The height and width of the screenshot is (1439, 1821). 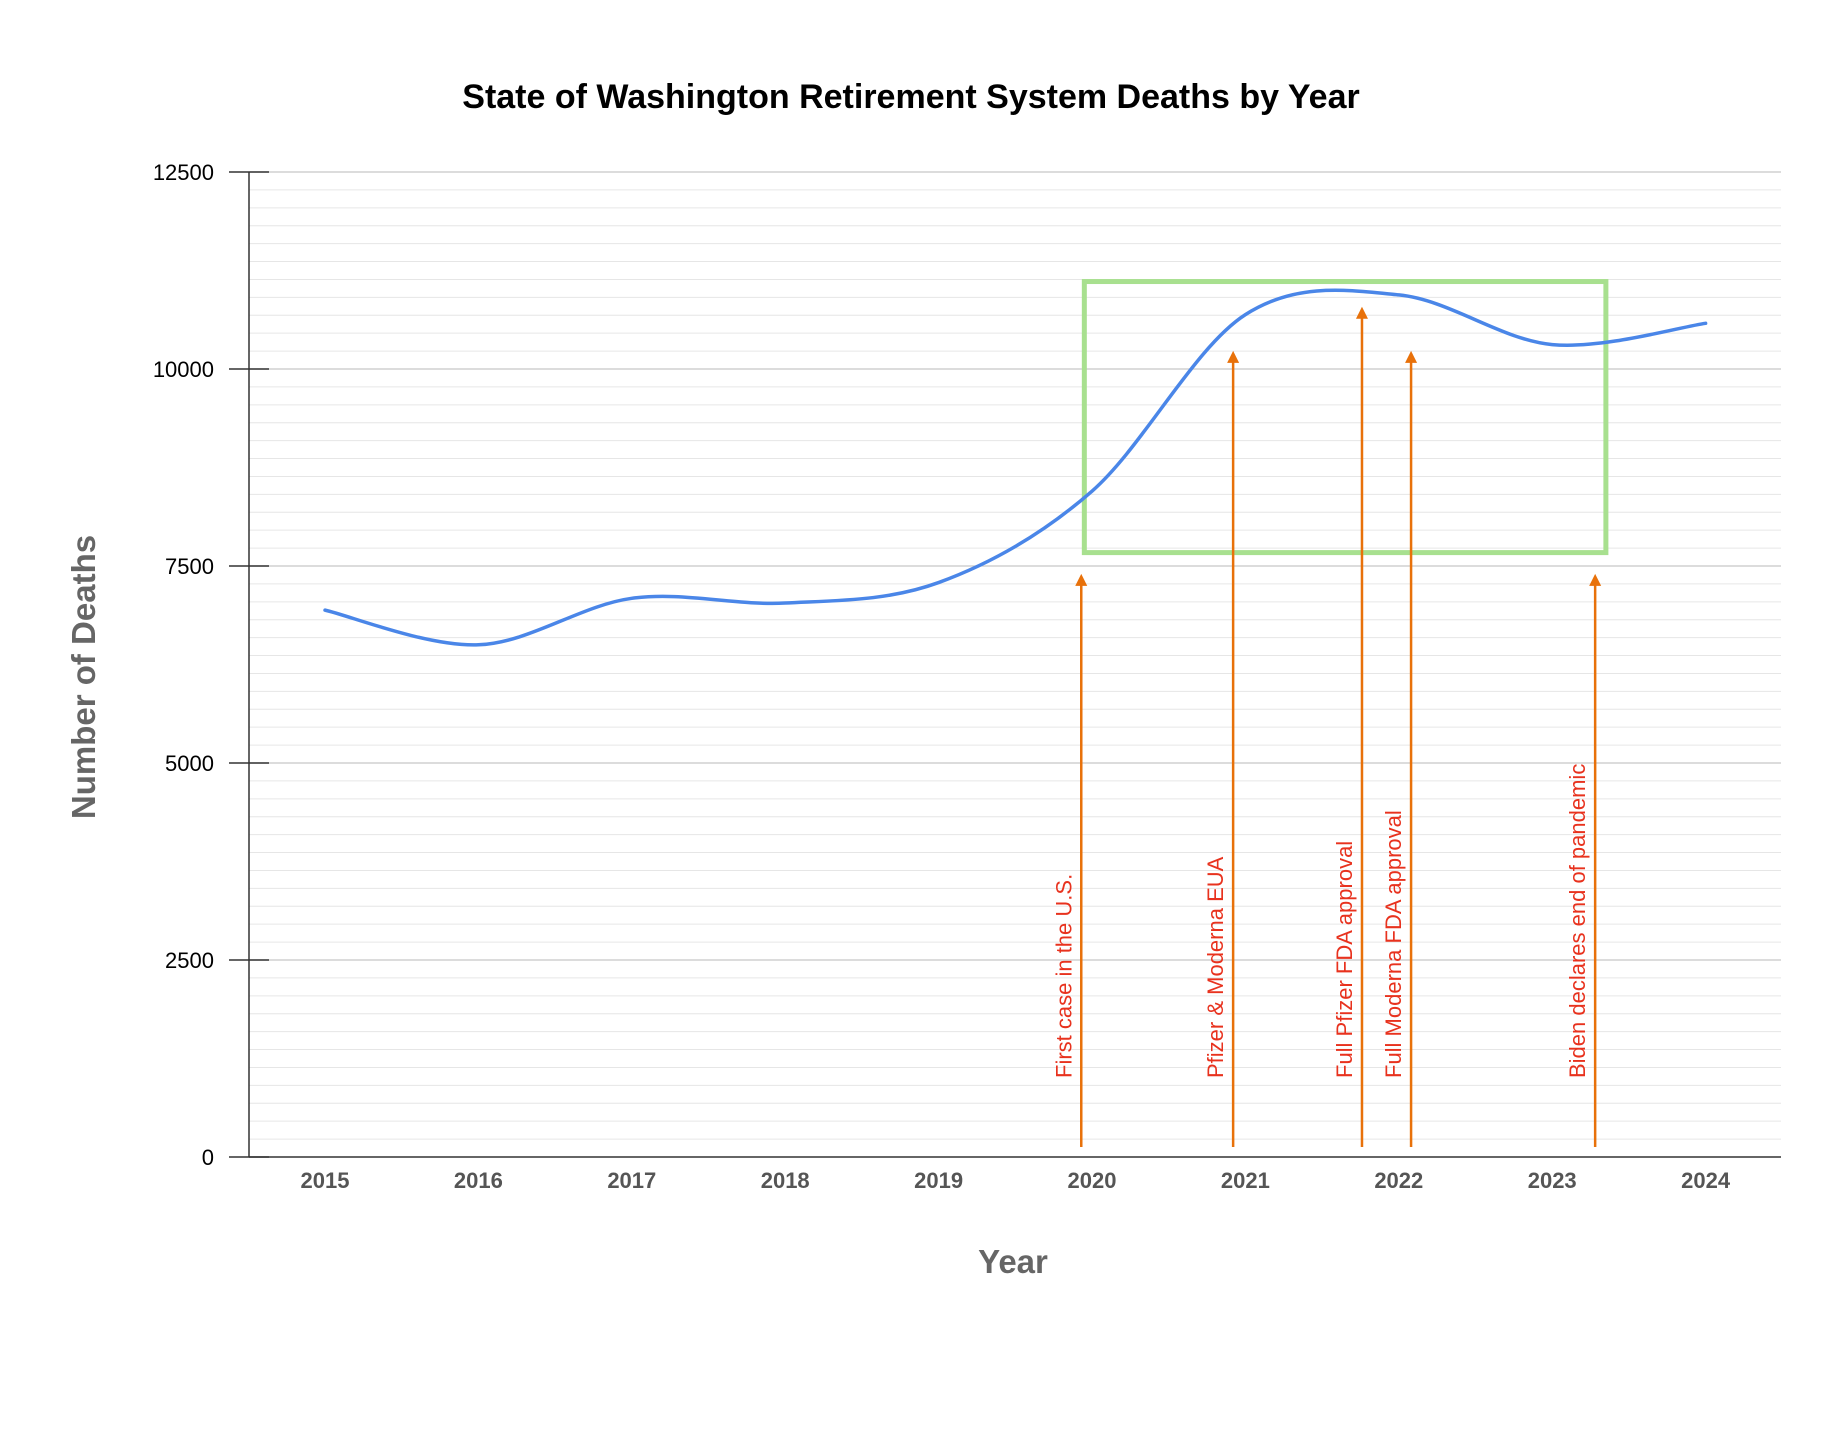 What do you see at coordinates (1552, 1180) in the screenshot?
I see `x-tick-label: 2023` at bounding box center [1552, 1180].